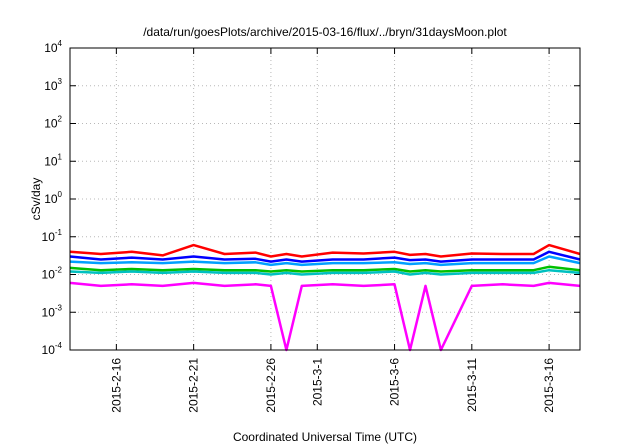  What do you see at coordinates (59, 270) in the screenshot?
I see `y-tick-exponent: -2` at bounding box center [59, 270].